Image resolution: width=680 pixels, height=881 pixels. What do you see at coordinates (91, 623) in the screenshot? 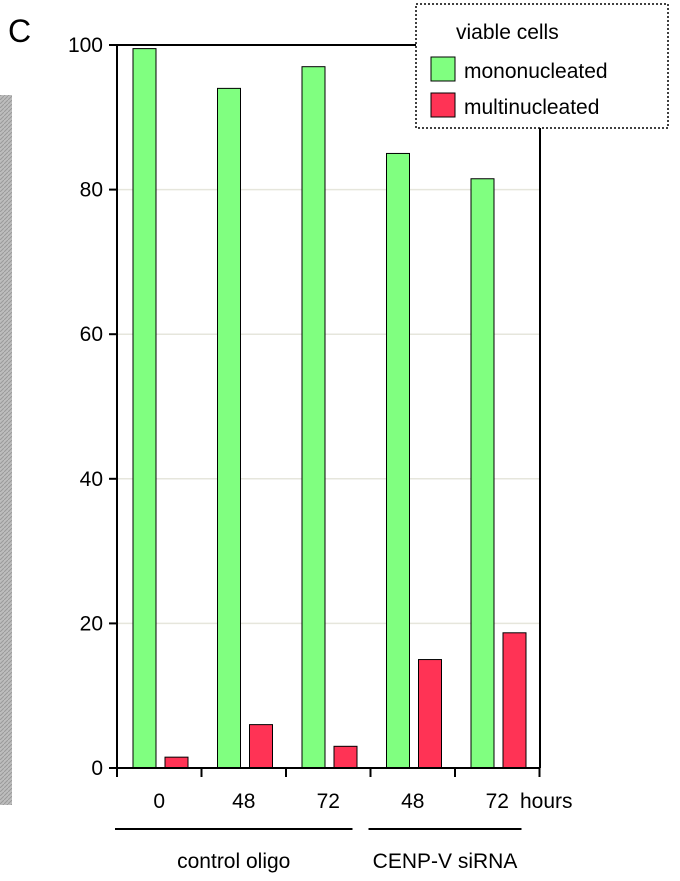
I see `y-tick-label-20: 20` at bounding box center [91, 623].